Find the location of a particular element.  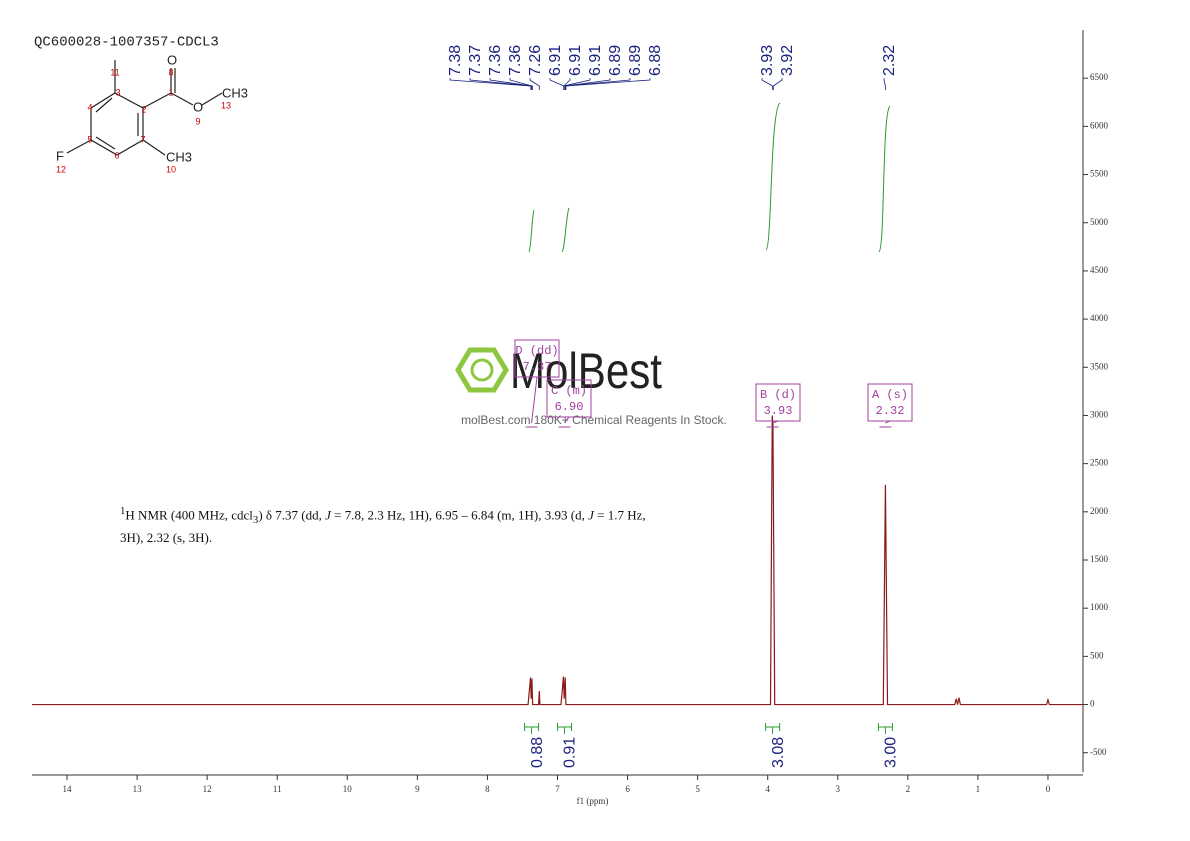

atoms: O O CH3 F CH3 is located at coordinates (152, 108).